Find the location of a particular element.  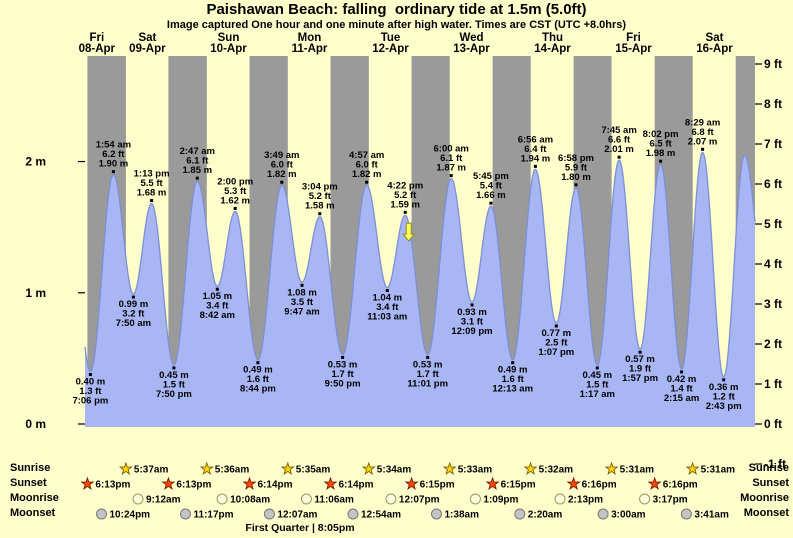

tide-annotation-high: 1:13 pm is located at coordinates (152, 174).